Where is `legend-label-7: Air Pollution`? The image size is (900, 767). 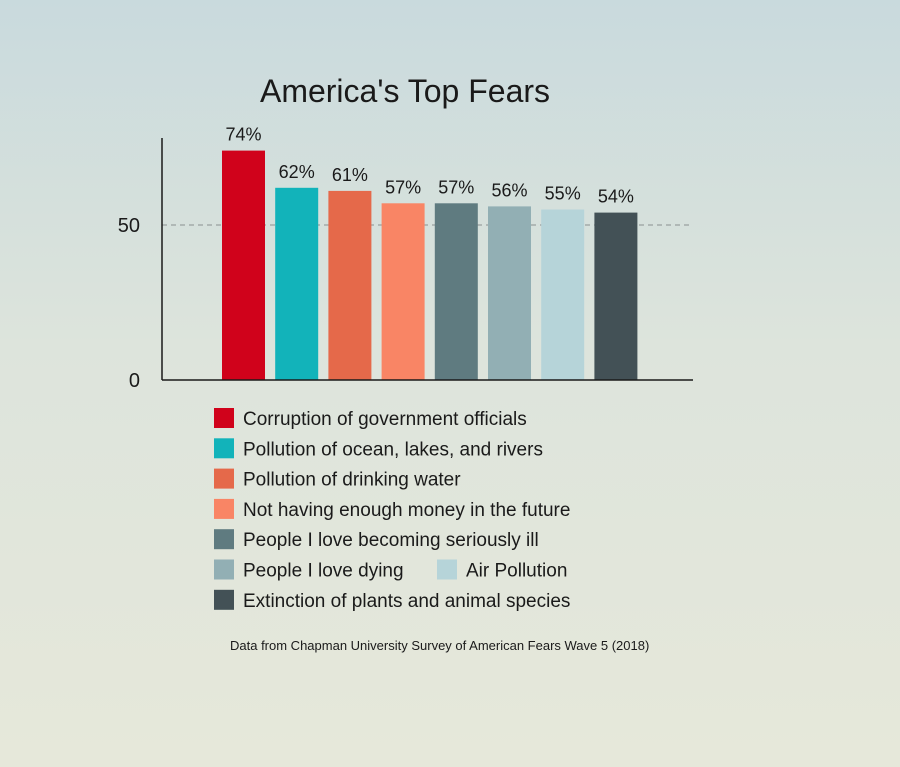 legend-label-7: Air Pollution is located at coordinates (516, 571).